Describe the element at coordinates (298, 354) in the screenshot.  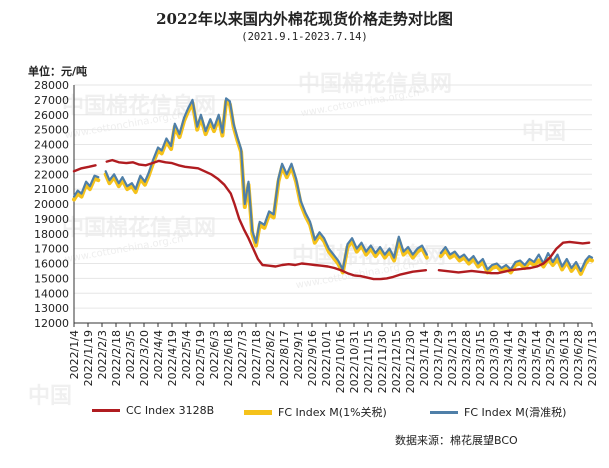
I see `x-tick-label: 2022/9/1` at that location.